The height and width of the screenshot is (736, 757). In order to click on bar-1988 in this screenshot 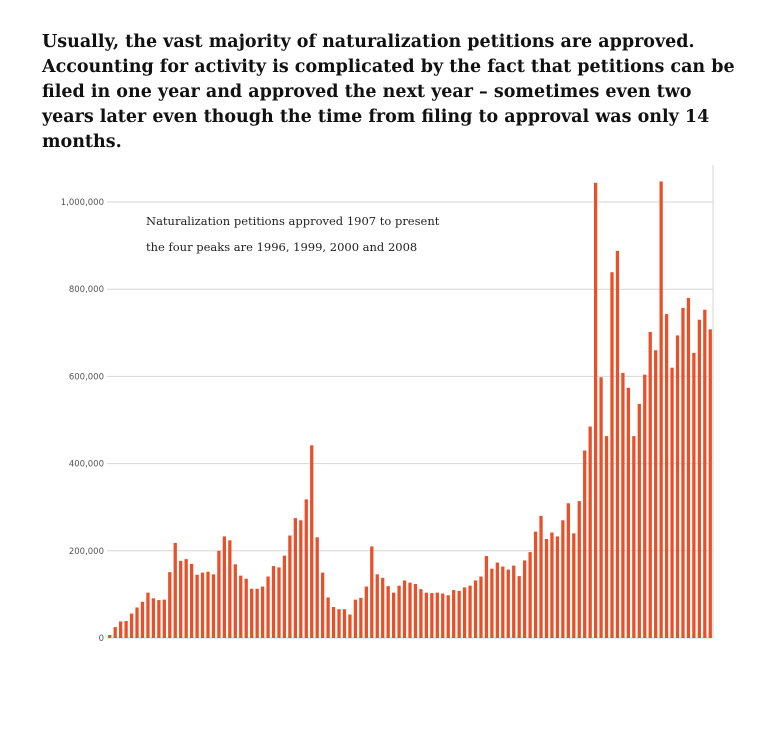, I will do `click(552, 585)`.